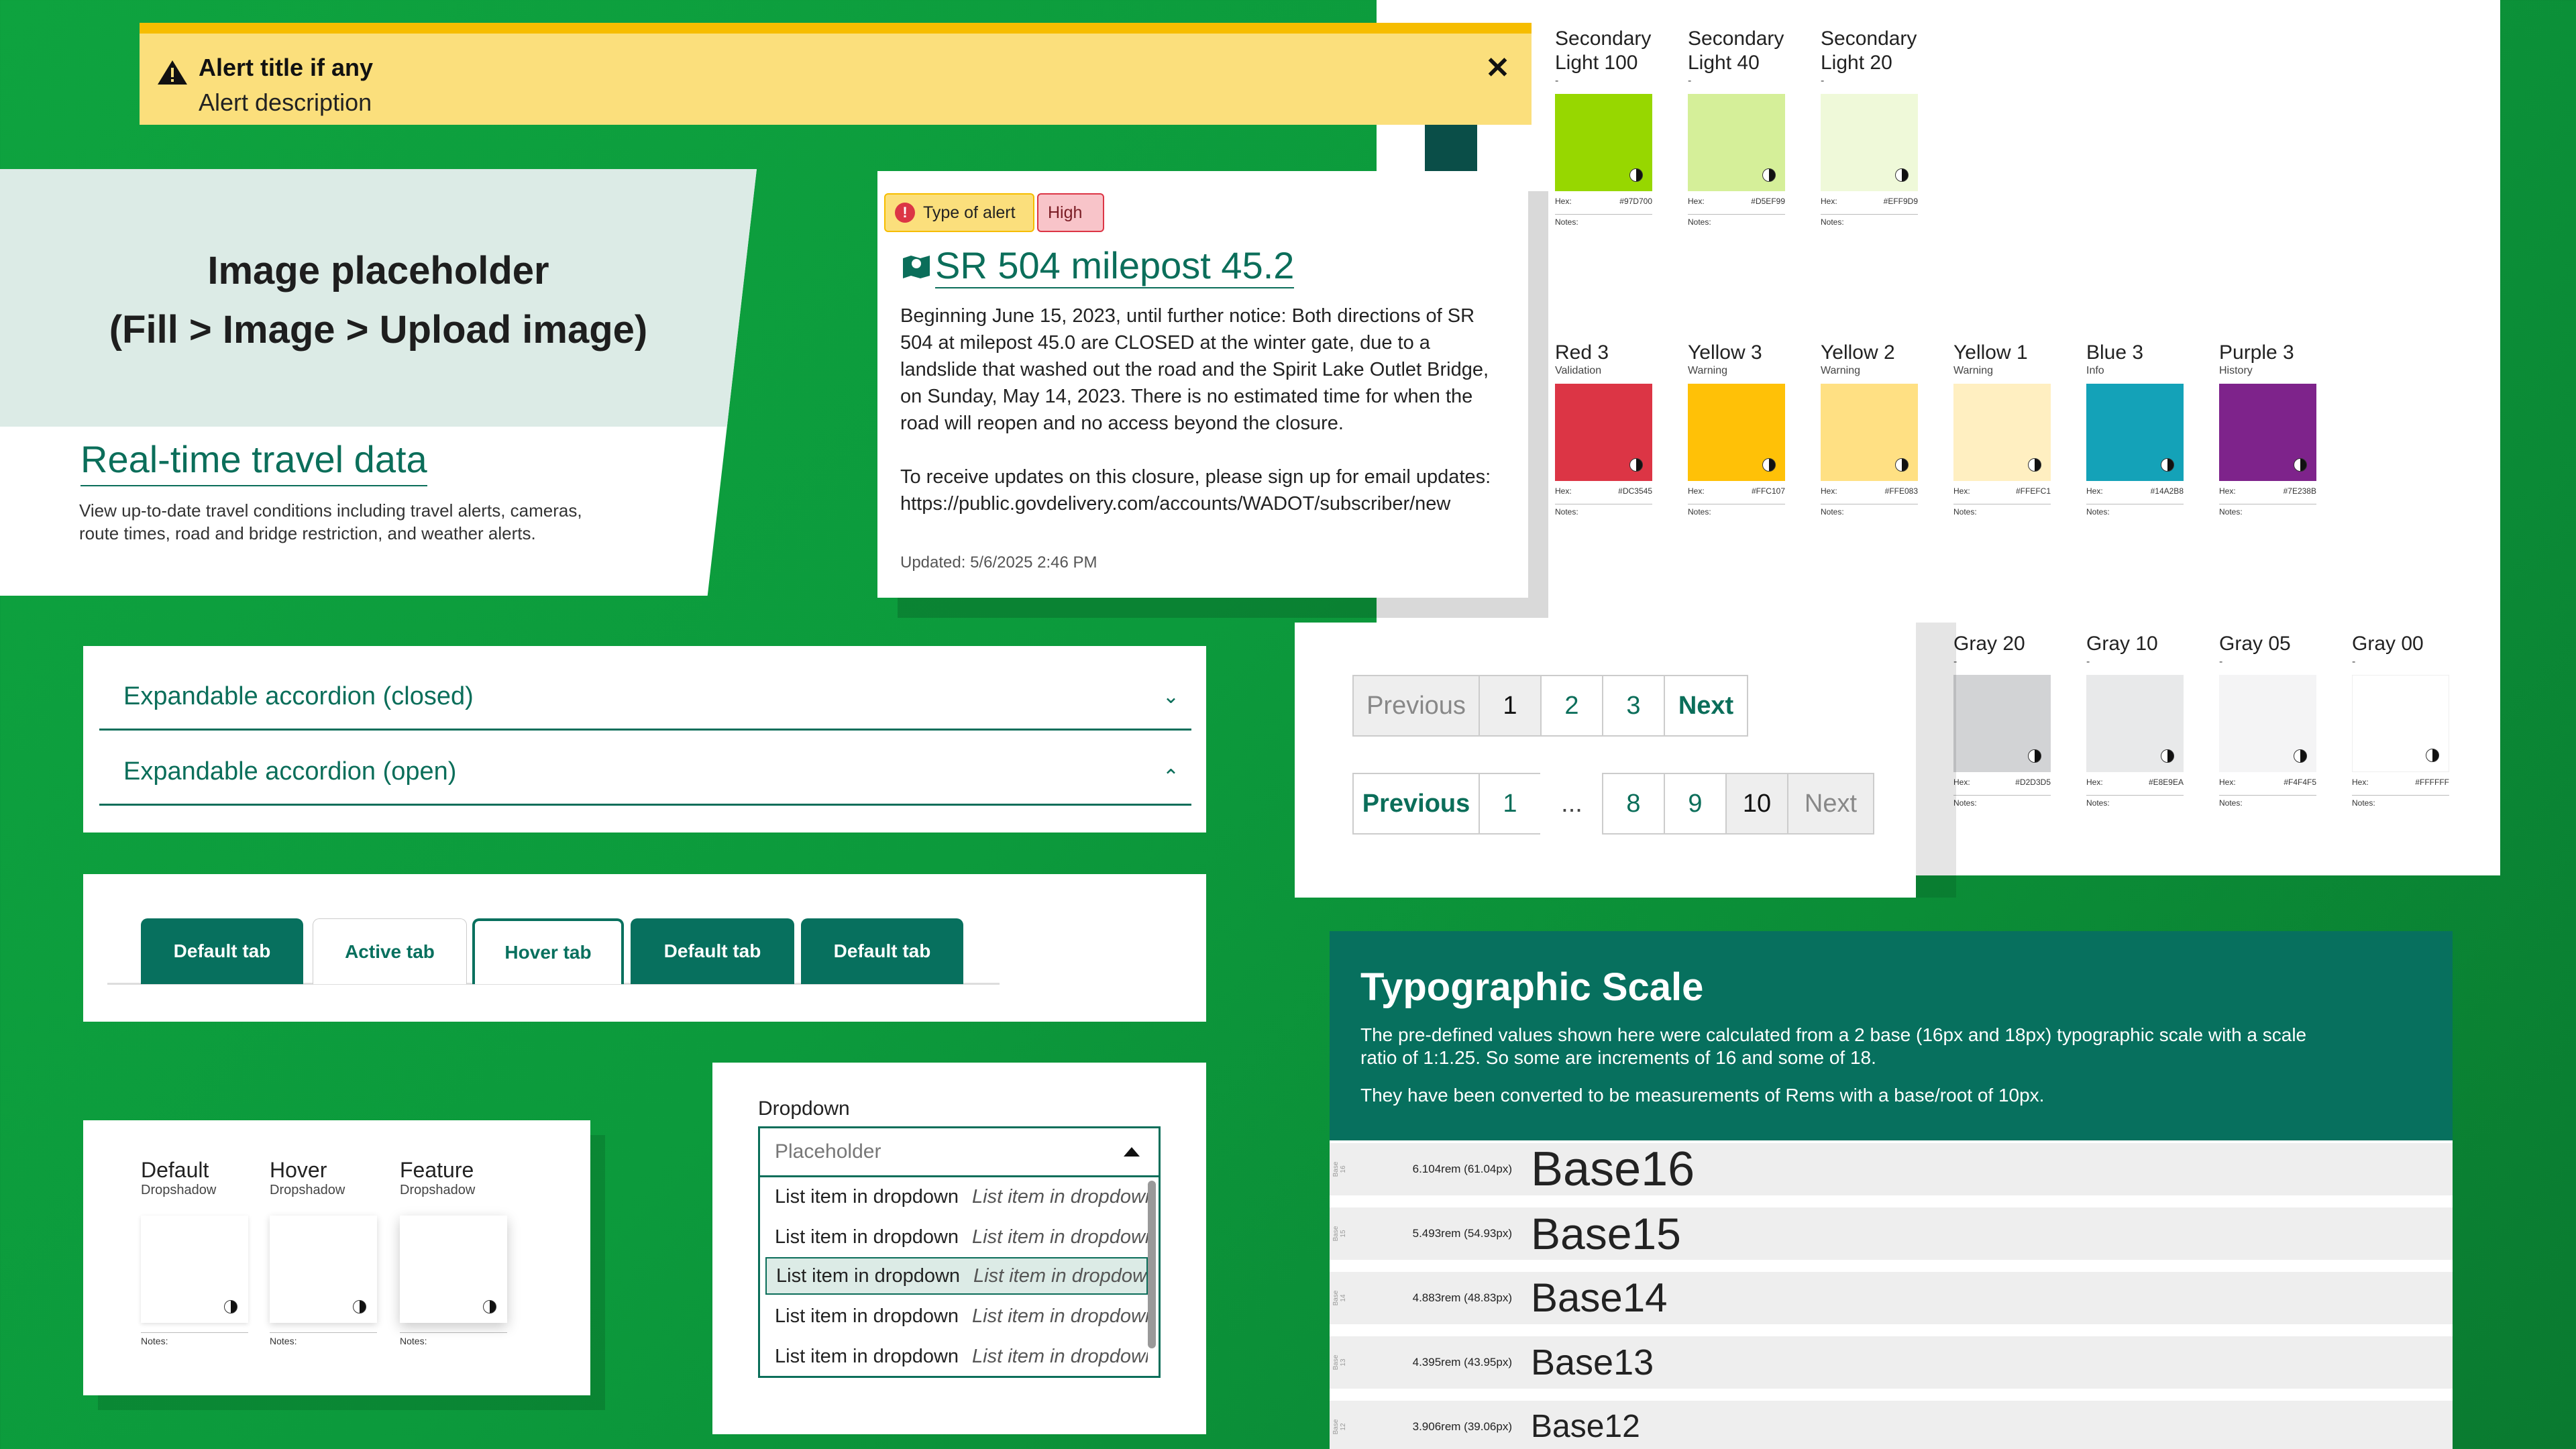  Describe the element at coordinates (1901, 491) in the screenshot. I see `hex-value: #FFE083` at that location.